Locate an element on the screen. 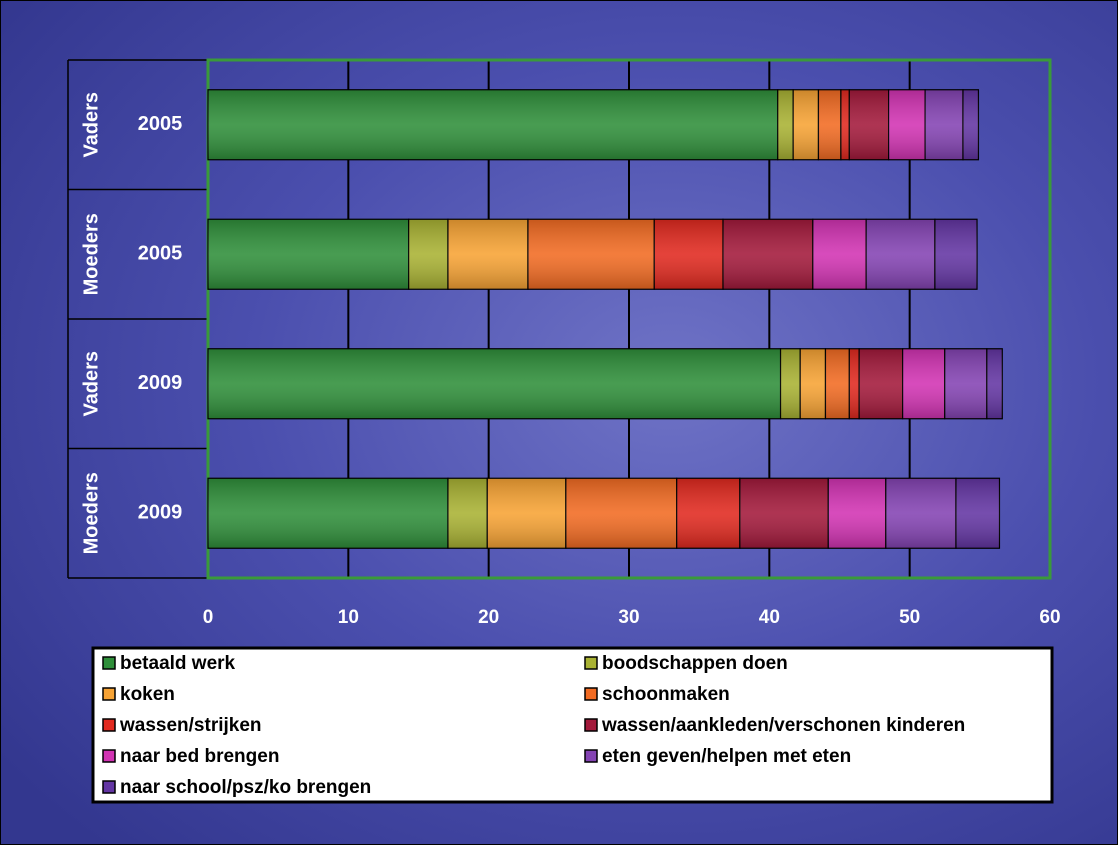  legend-label: boodschappen doen is located at coordinates (695, 663).